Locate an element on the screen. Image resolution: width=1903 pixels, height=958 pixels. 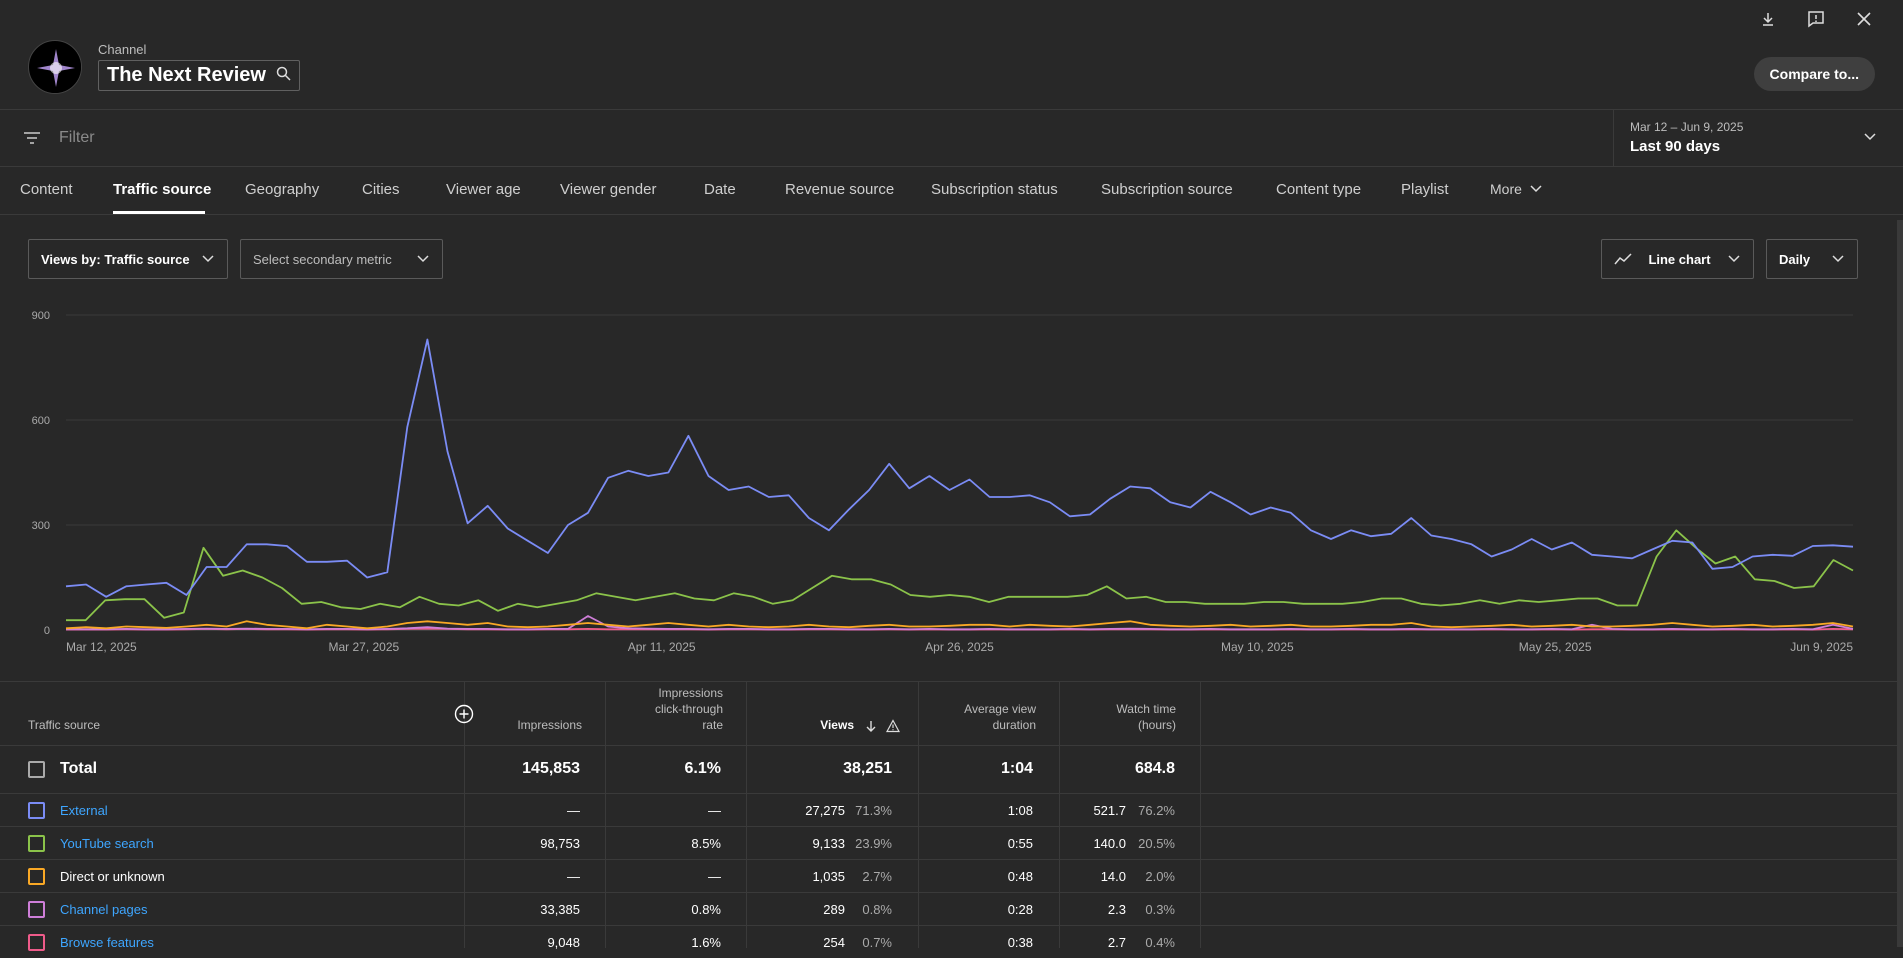
interval-label: Daily is located at coordinates (1795, 259).